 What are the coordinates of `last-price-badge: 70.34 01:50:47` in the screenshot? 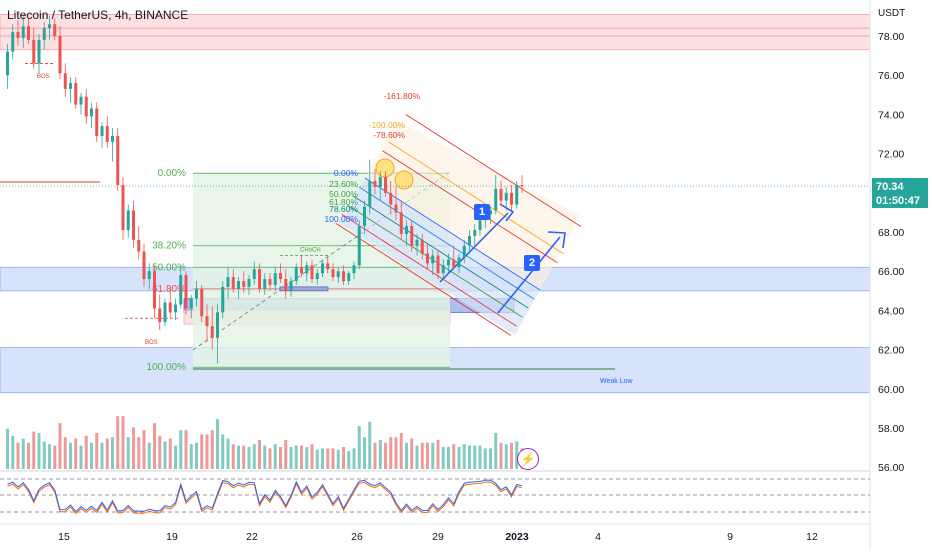 It's located at (900, 193).